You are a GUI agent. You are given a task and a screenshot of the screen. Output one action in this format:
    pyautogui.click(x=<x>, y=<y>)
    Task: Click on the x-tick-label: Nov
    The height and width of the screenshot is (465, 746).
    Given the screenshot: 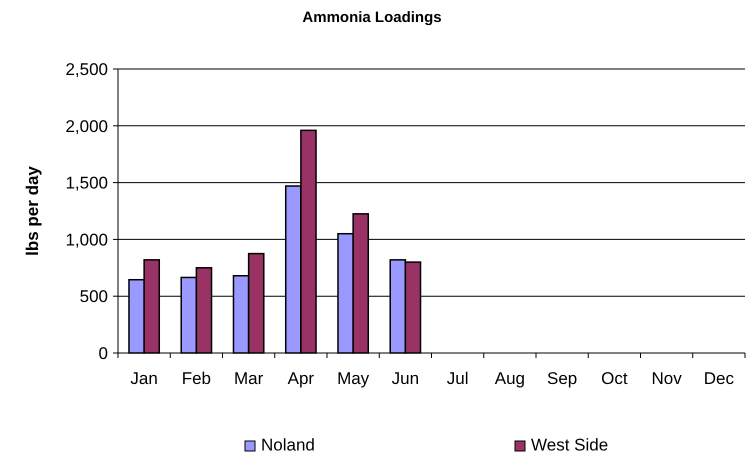 What is the action you would take?
    pyautogui.click(x=667, y=378)
    